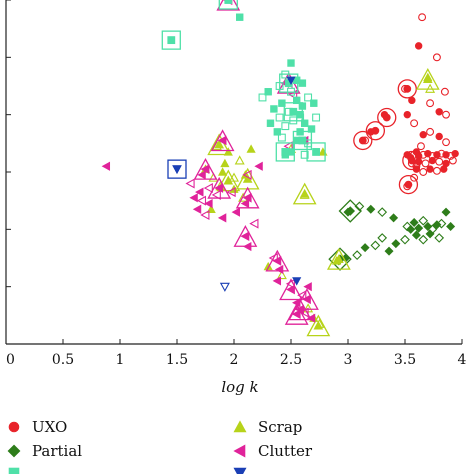 Image resolution: width=474 pixels, height=474 pixels. What do you see at coordinates (49, 427) in the screenshot?
I see `legend-label: UXO` at bounding box center [49, 427].